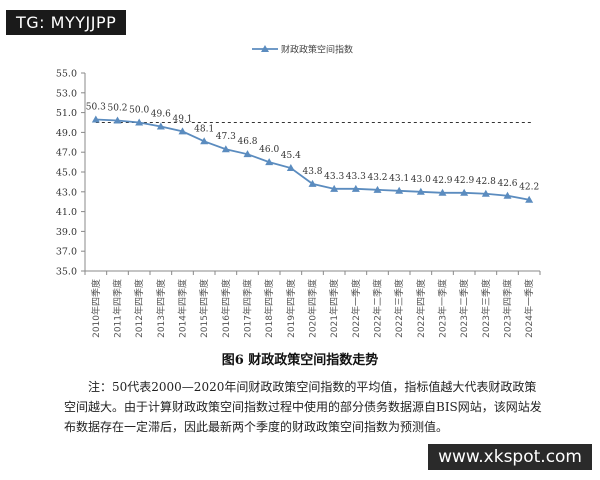 This screenshot has height=480, width=600. What do you see at coordinates (486, 308) in the screenshot?
I see `x-tick-label: 2023年三季度` at bounding box center [486, 308].